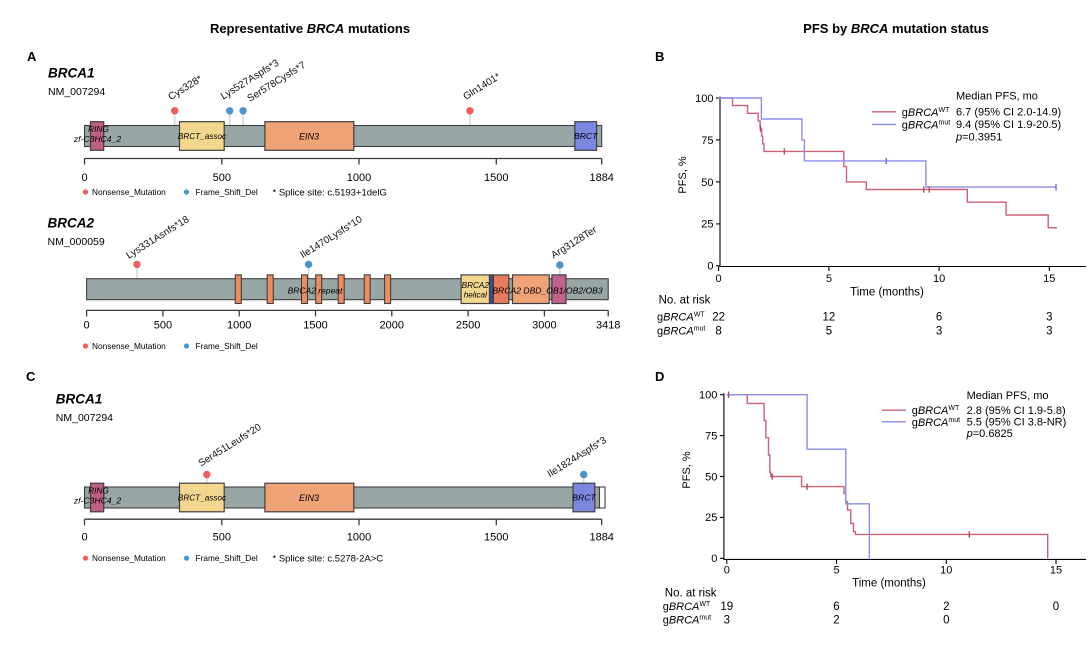 The width and height of the screenshot is (1090, 647). What do you see at coordinates (726, 607) in the screenshot?
I see `svg-text: 19` at bounding box center [726, 607].